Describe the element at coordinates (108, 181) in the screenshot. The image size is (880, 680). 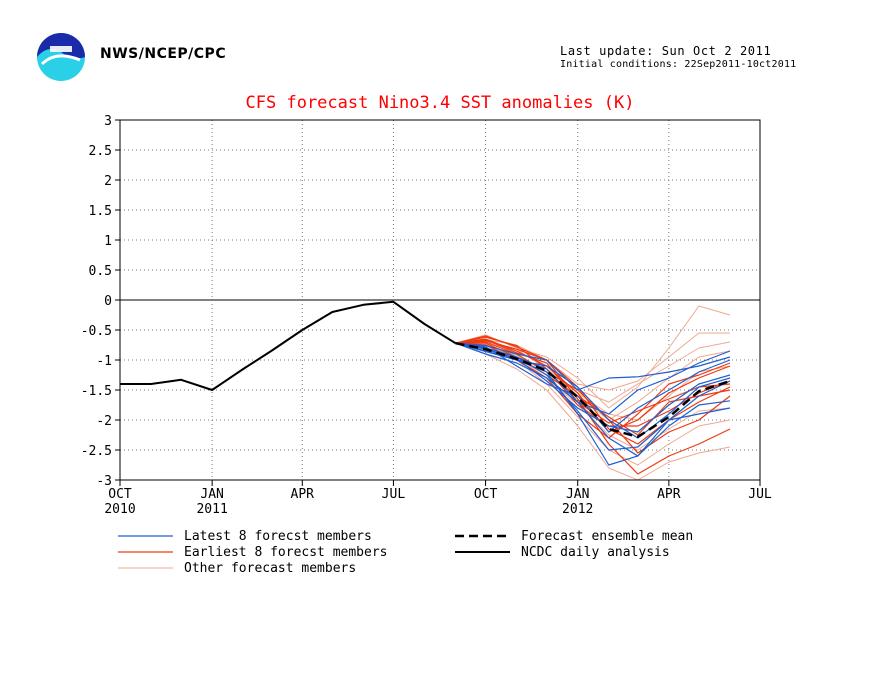
I see `y-tick-label: 2` at that location.